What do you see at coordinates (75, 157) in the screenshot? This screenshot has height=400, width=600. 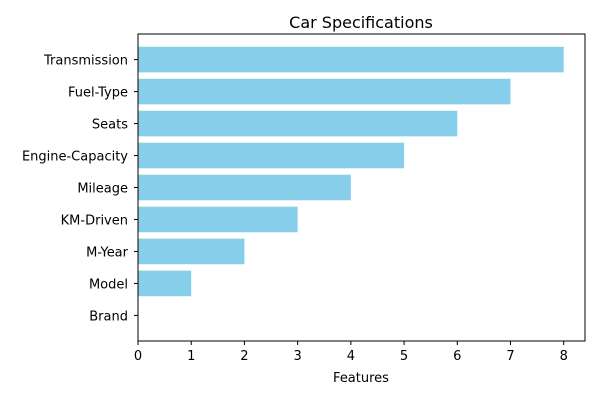 I see `y-tick-label: Engine-Capacity` at bounding box center [75, 157].